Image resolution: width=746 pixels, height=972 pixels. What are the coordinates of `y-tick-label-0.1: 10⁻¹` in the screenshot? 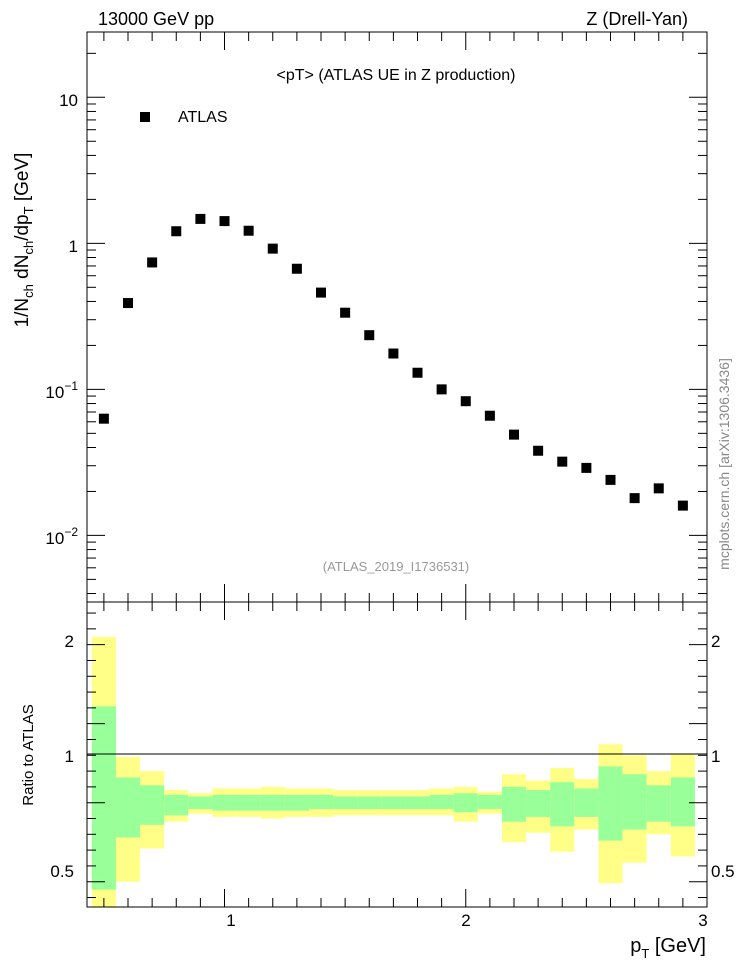 It's located at (61, 390).